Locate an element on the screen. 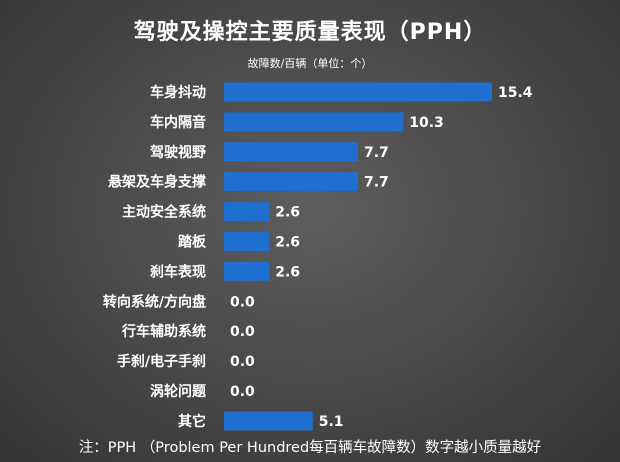 This screenshot has height=462, width=620. category-label: 其它 is located at coordinates (192, 421).